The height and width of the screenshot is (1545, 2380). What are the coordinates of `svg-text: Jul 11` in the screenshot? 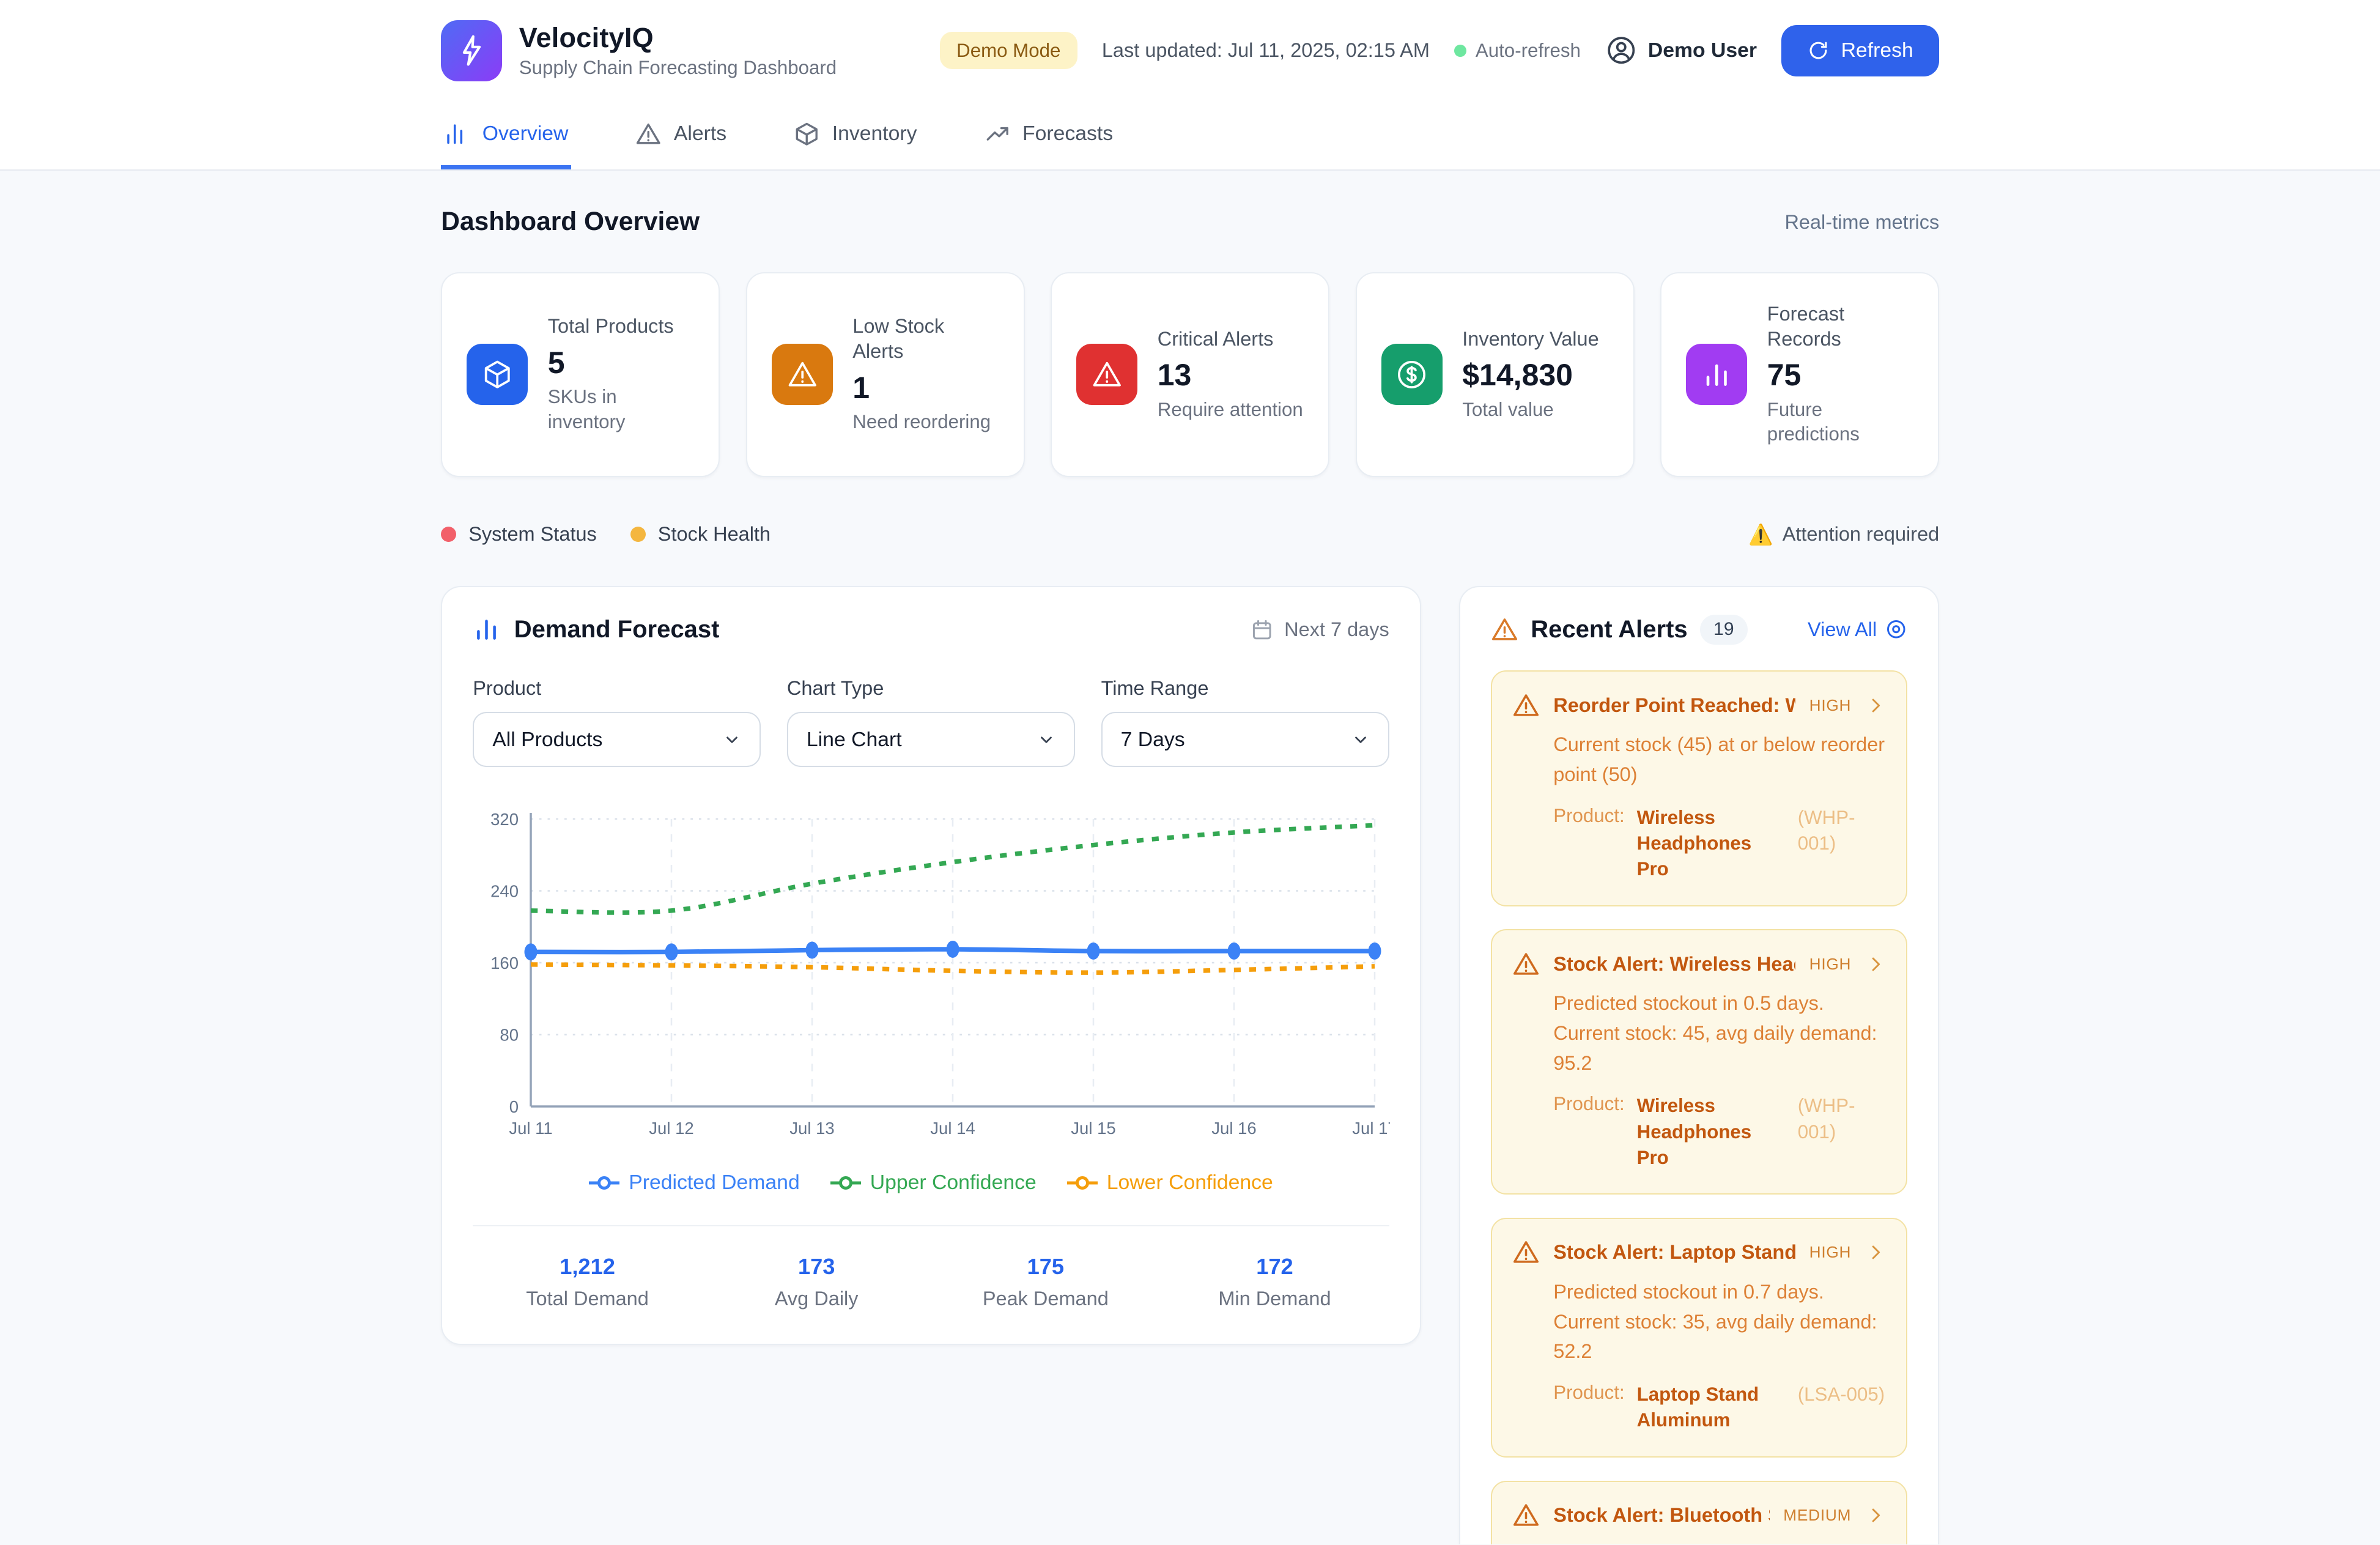 It's located at (531, 1128).